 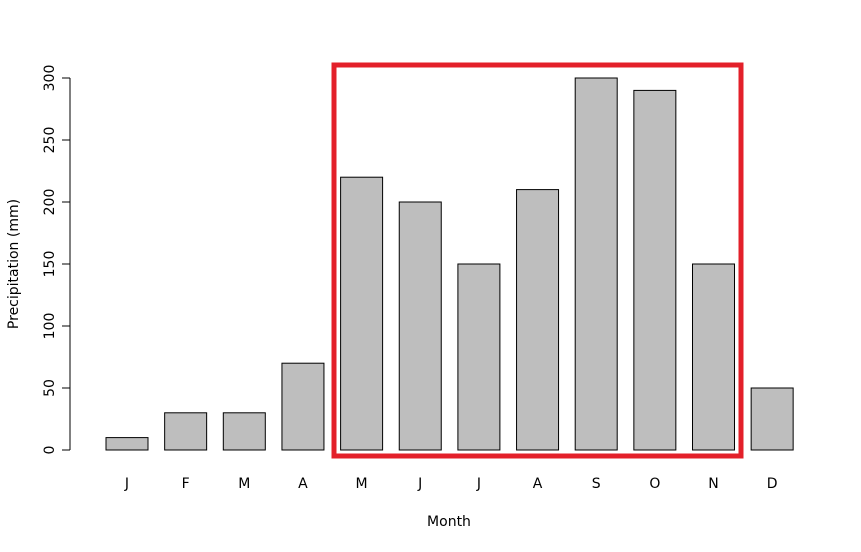 What do you see at coordinates (449, 522) in the screenshot?
I see `x-axis-label: Month` at bounding box center [449, 522].